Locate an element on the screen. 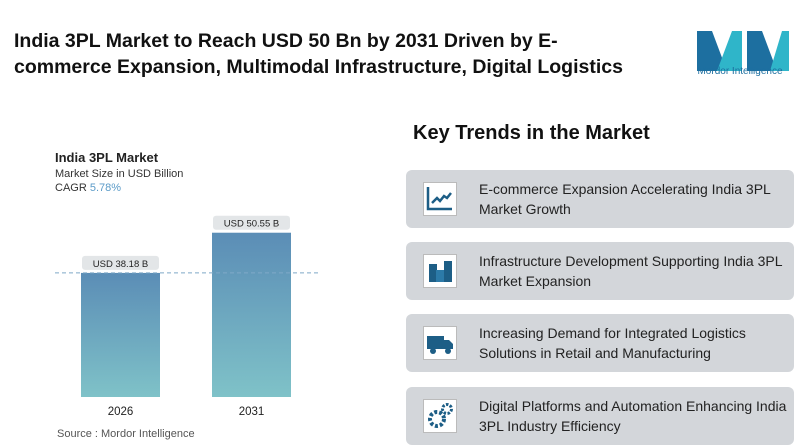 This screenshot has height=447, width=800. x-tick-label: 2031 is located at coordinates (252, 412).